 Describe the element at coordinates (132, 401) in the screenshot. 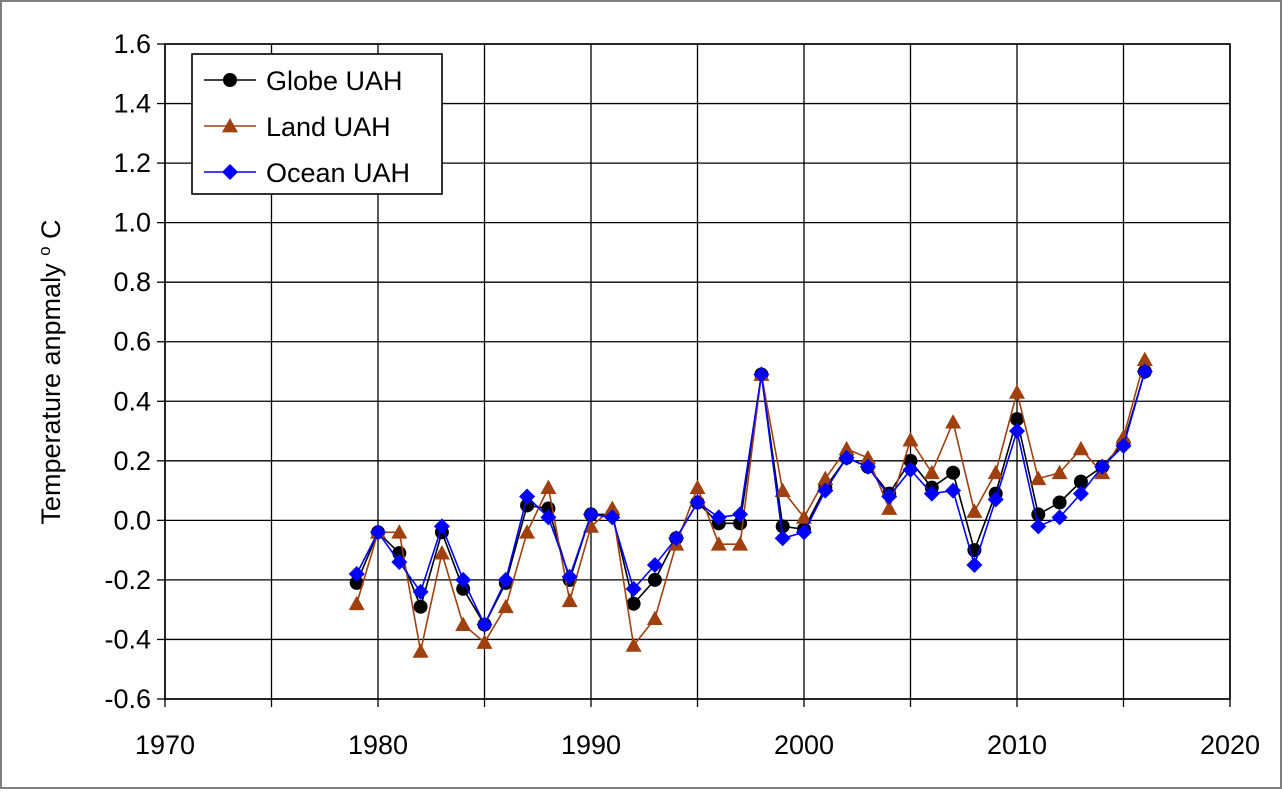

I see `y-tick-label: 0.4` at that location.